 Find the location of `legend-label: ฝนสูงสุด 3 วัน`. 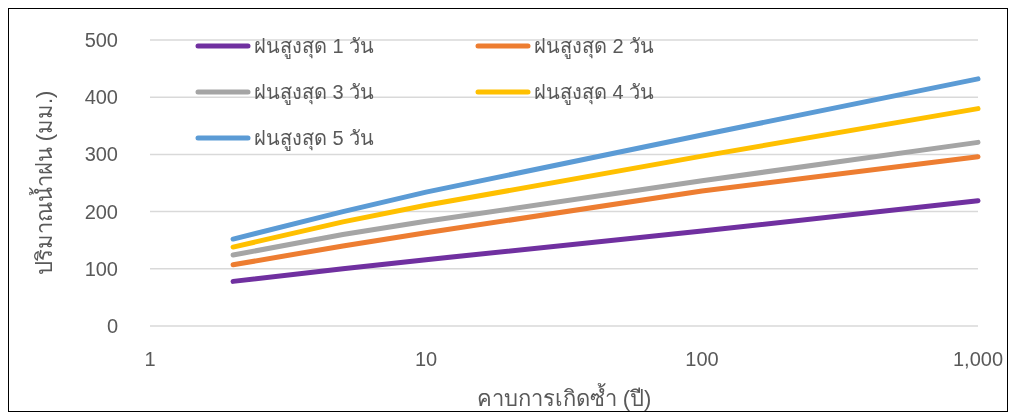

legend-label: ฝนสูงสุด 3 วัน is located at coordinates (314, 93).